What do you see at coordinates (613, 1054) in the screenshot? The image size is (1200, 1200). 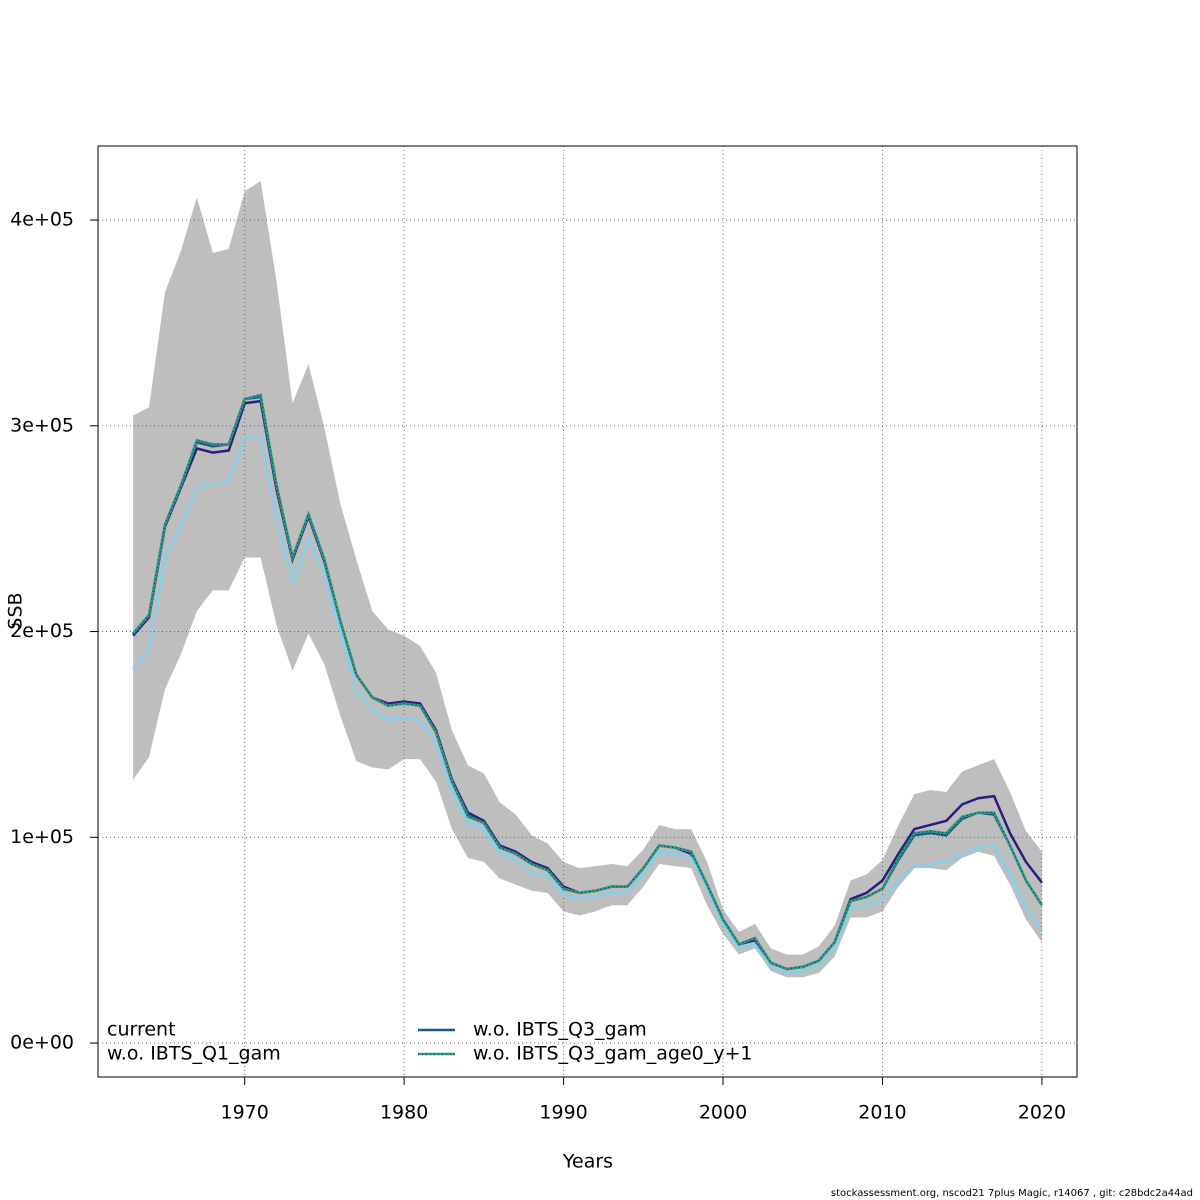 I see `legend-label: w.o. IBTS_Q3_gam_age0_y+1` at bounding box center [613, 1054].